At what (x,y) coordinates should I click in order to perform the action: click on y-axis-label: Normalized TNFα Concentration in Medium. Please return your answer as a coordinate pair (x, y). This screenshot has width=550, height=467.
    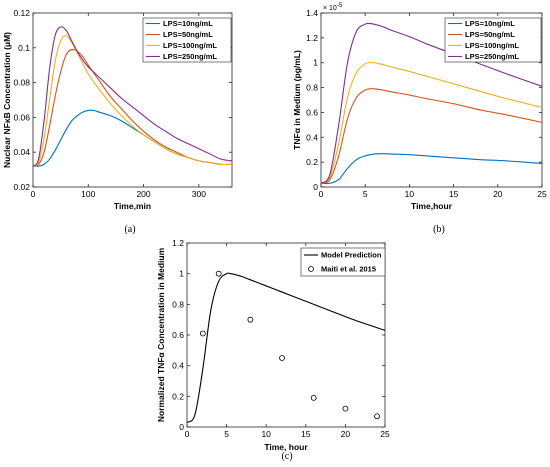
    Looking at the image, I should click on (161, 334).